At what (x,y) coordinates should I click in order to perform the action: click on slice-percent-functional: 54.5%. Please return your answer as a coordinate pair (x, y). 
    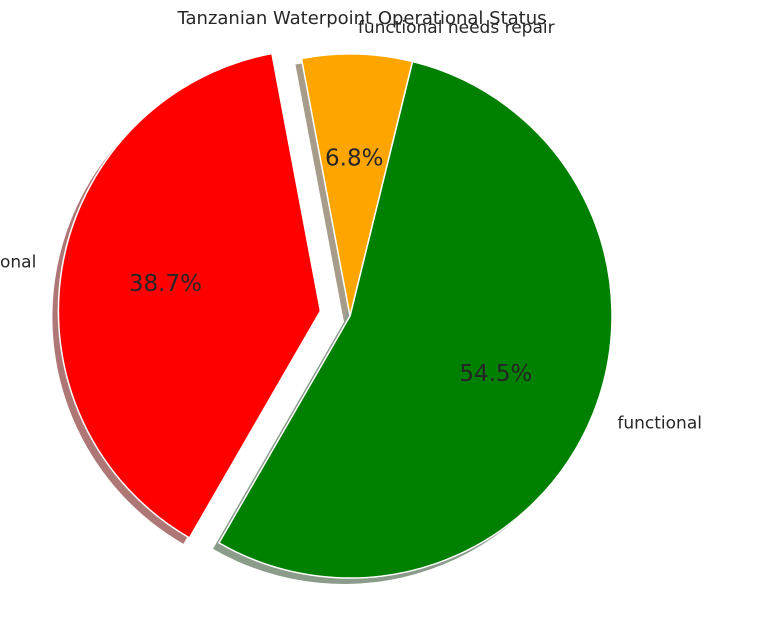
    Looking at the image, I should click on (495, 374).